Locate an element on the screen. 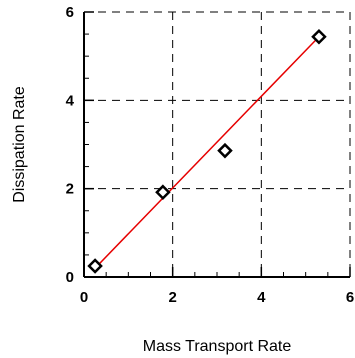  x-tick-label: 2 is located at coordinates (172, 297).